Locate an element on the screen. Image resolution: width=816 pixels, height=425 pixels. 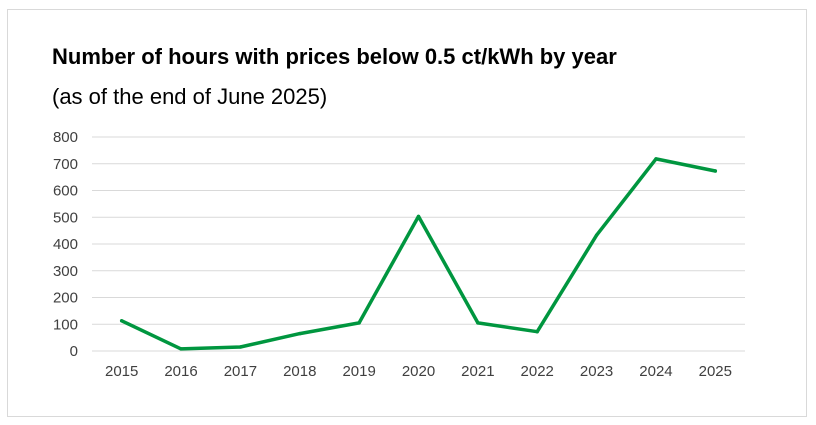
chart-subtitle: (as of the end of June 2025) is located at coordinates (190, 96).